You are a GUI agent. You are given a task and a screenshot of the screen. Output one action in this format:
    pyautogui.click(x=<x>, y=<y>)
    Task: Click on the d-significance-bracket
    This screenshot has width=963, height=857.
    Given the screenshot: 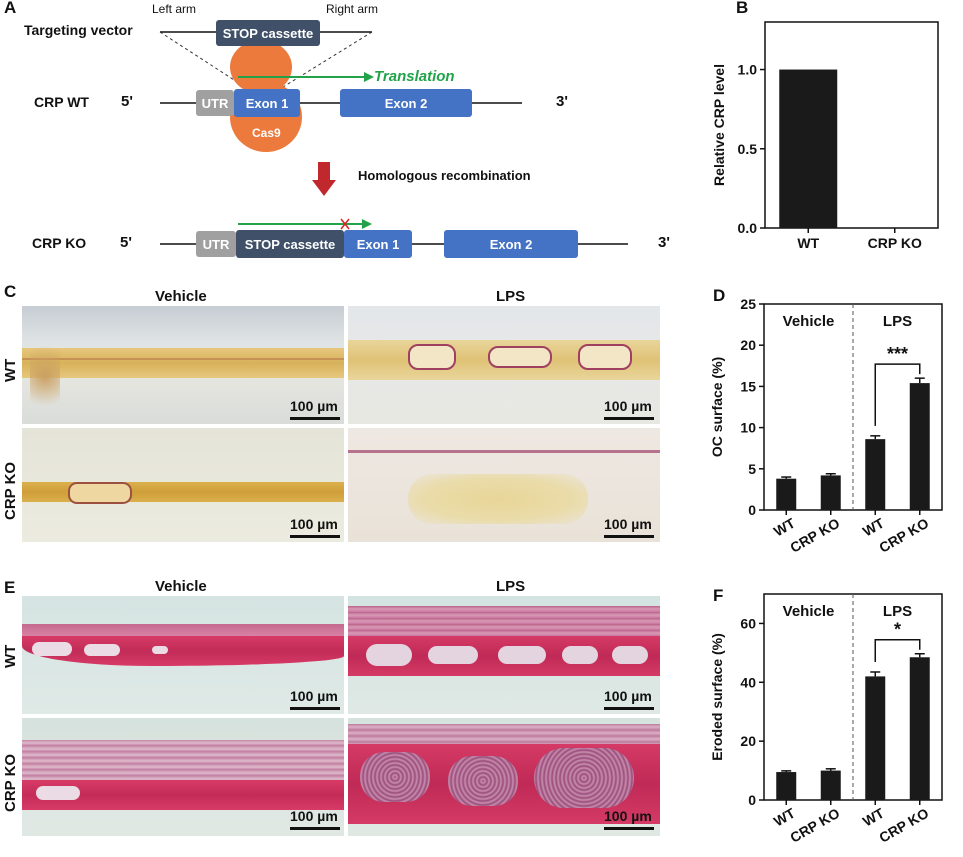 What is the action you would take?
    pyautogui.click(x=897, y=394)
    